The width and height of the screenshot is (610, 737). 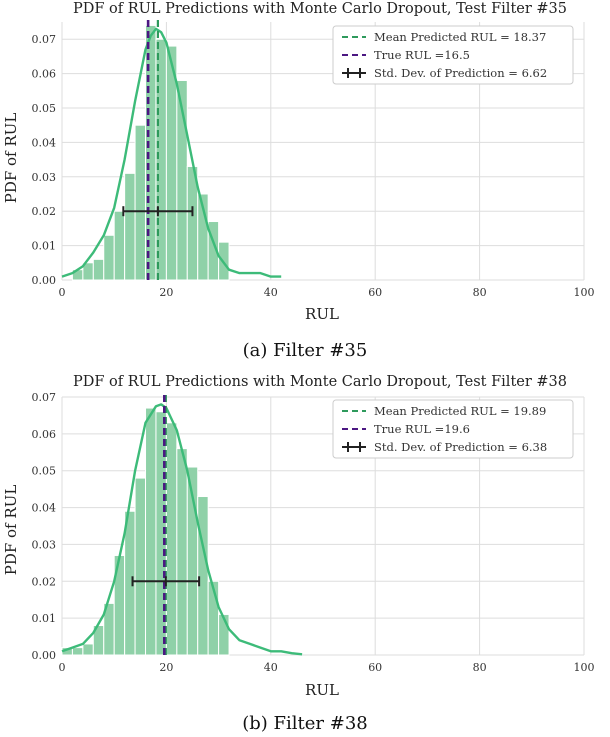 I want to click on legend-std-label: Std. Dev. of Prediction = 6.38, so click(x=460, y=447).